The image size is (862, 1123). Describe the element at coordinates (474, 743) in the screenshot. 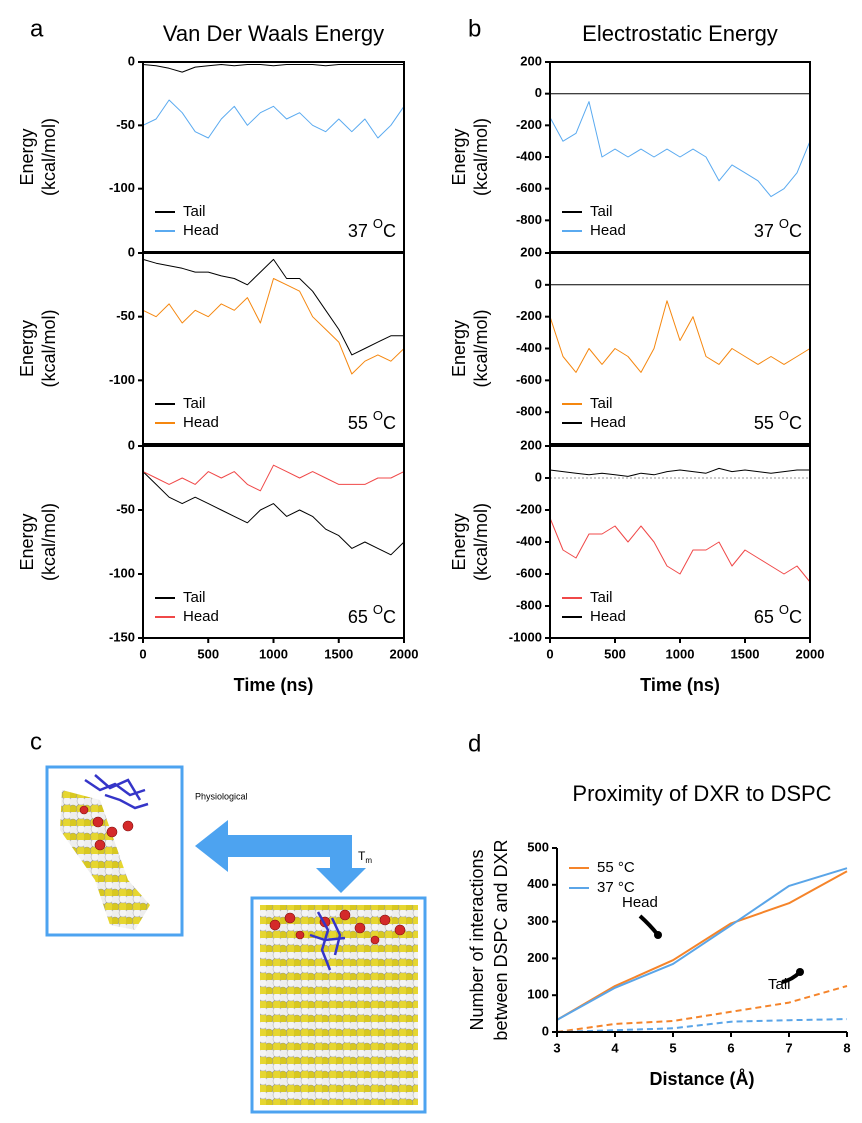

I see `panel-label: d` at that location.